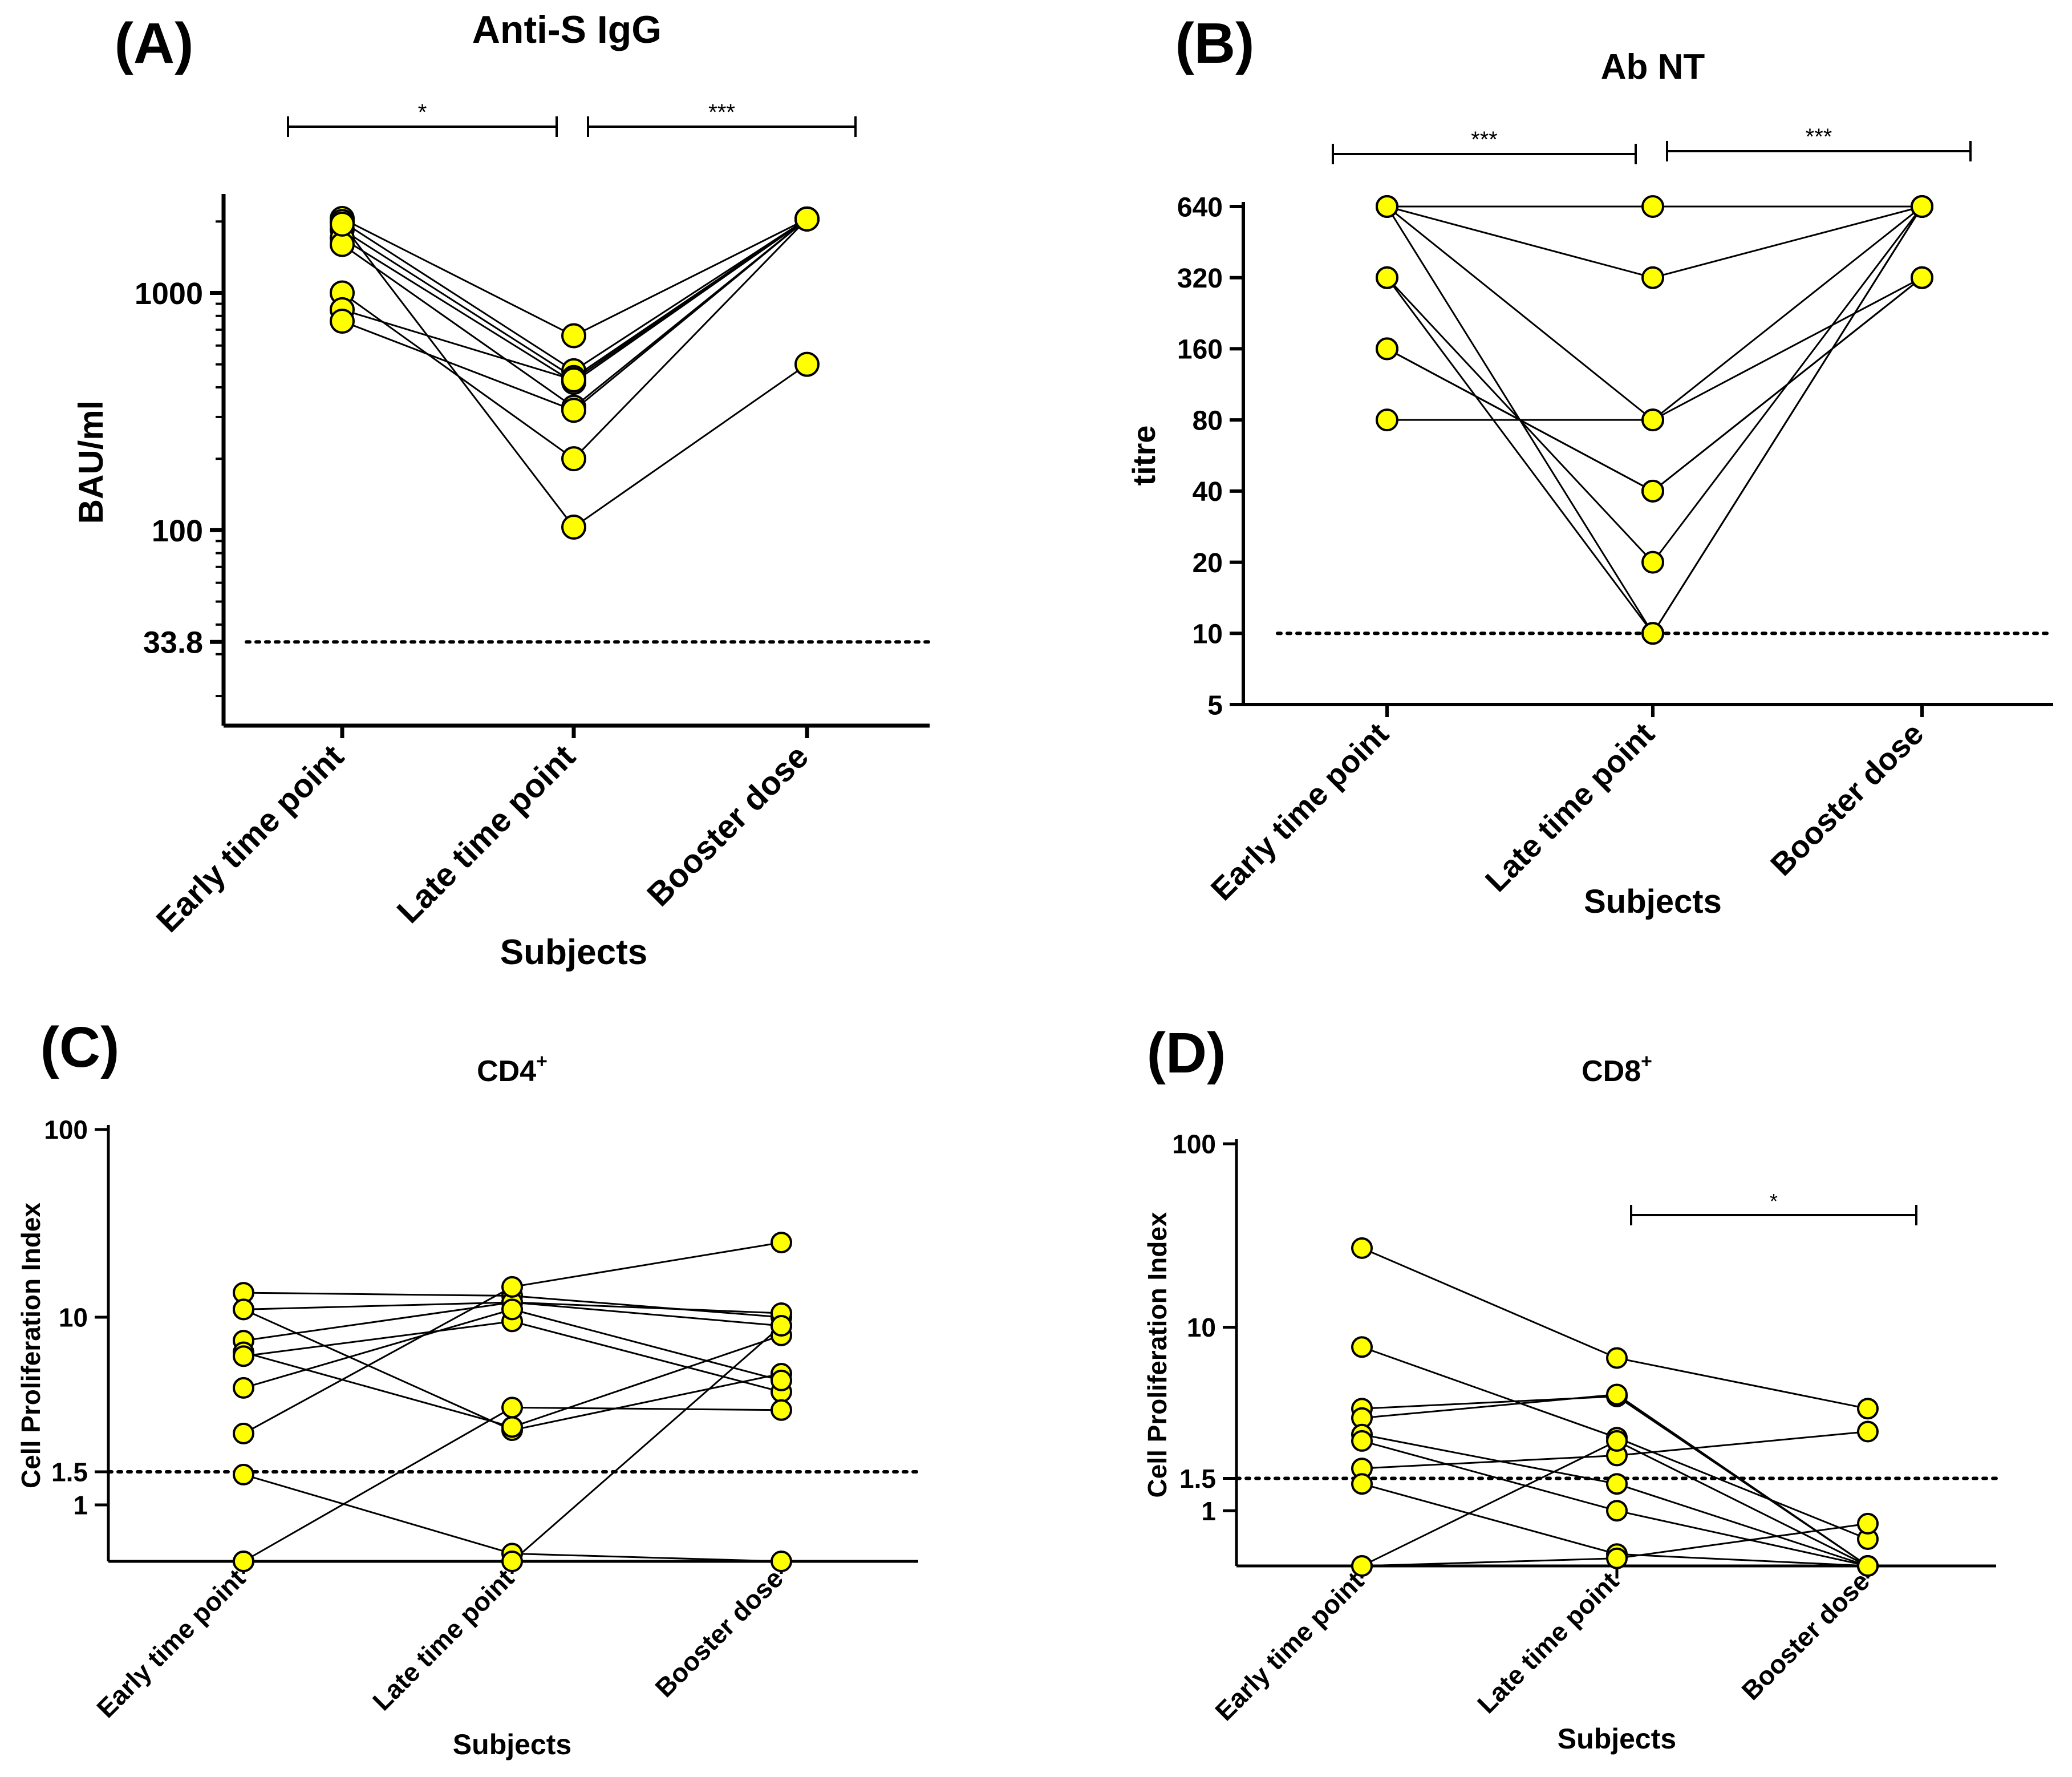  What do you see at coordinates (1208, 563) in the screenshot?
I see `y-tick-label: 20` at bounding box center [1208, 563].